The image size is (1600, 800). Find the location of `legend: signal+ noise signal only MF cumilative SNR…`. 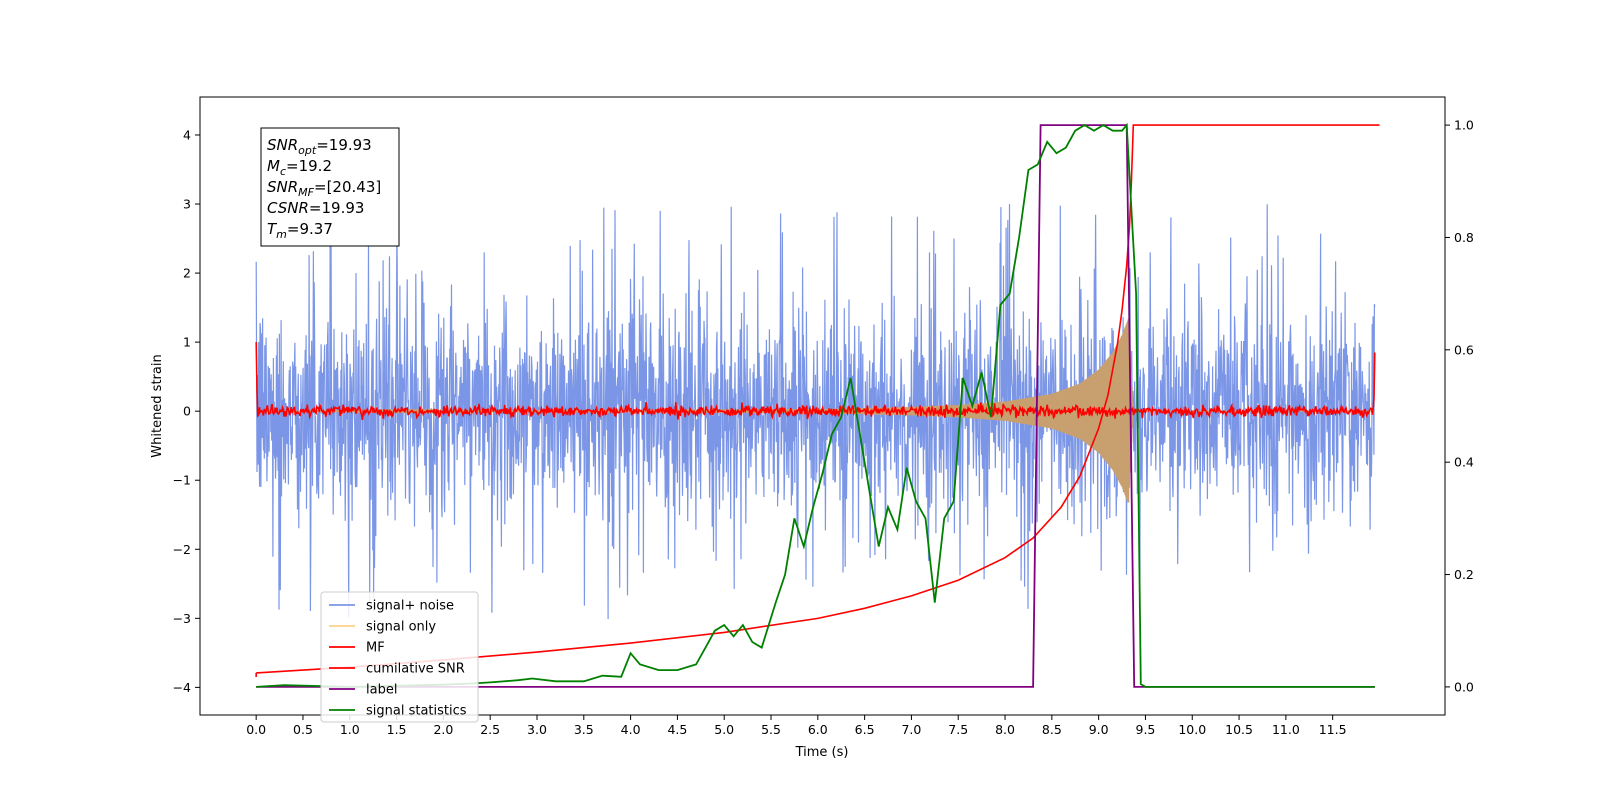

legend: signal+ noise signal only MF cumilative SNR… is located at coordinates (399, 657).